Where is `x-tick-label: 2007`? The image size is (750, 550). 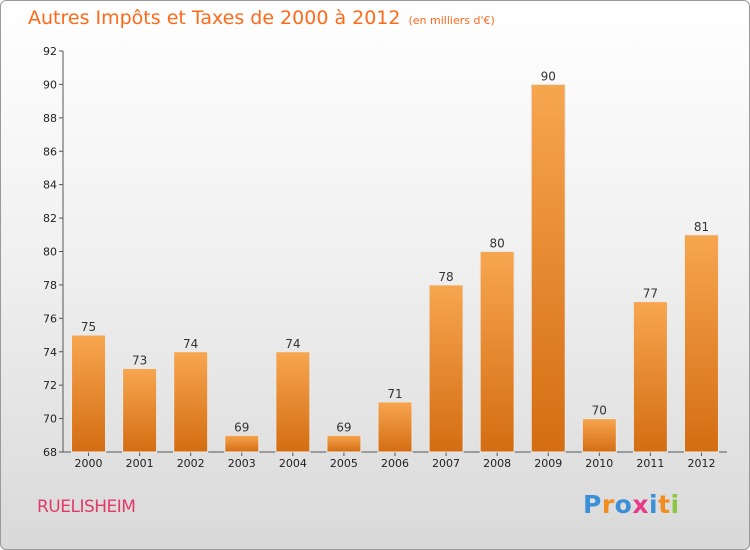 x-tick-label: 2007 is located at coordinates (446, 463).